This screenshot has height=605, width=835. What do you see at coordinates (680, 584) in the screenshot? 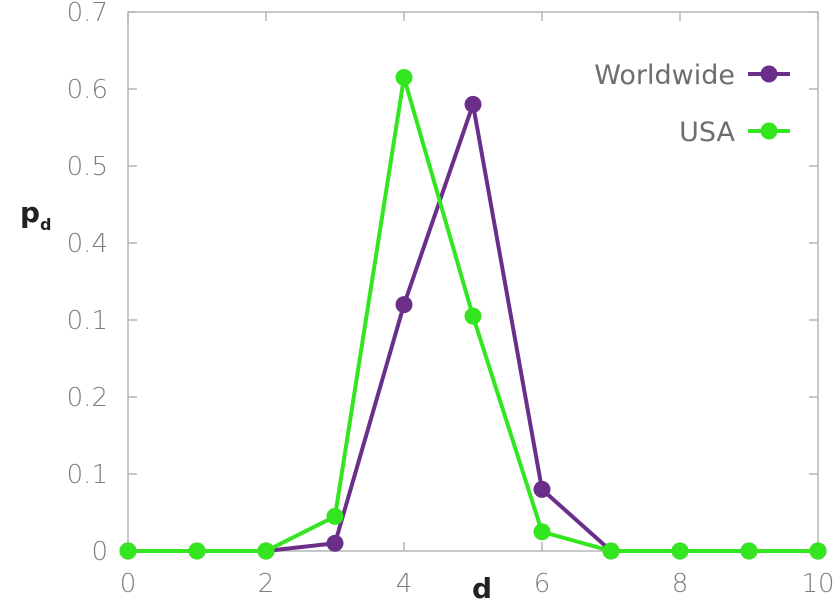
I see `x-tick-label: 8` at bounding box center [680, 584].